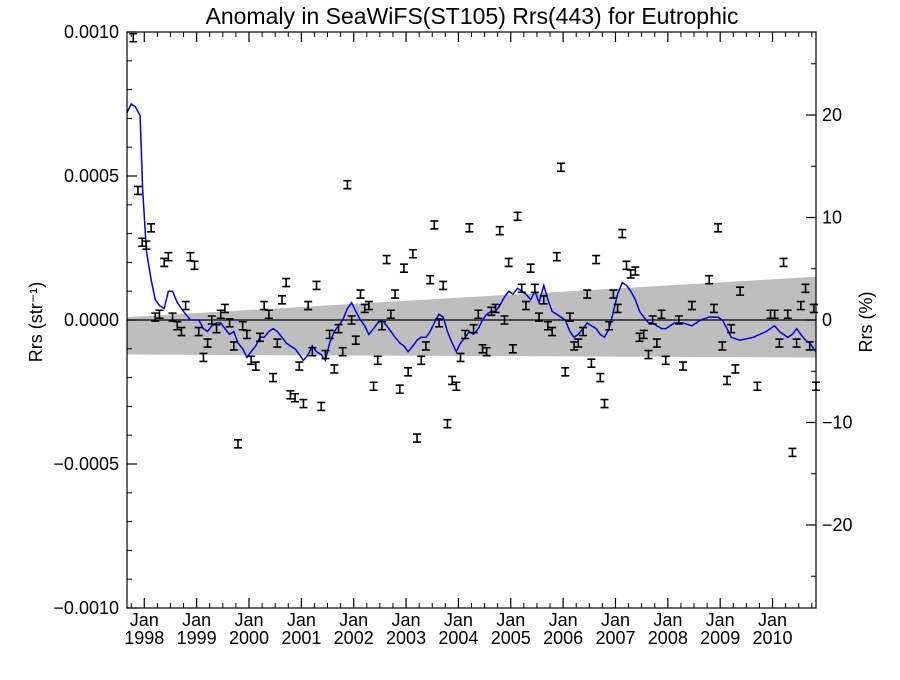 This screenshot has height=680, width=900. What do you see at coordinates (86, 608) in the screenshot?
I see `y-left-tick-label: −0.0010` at bounding box center [86, 608].